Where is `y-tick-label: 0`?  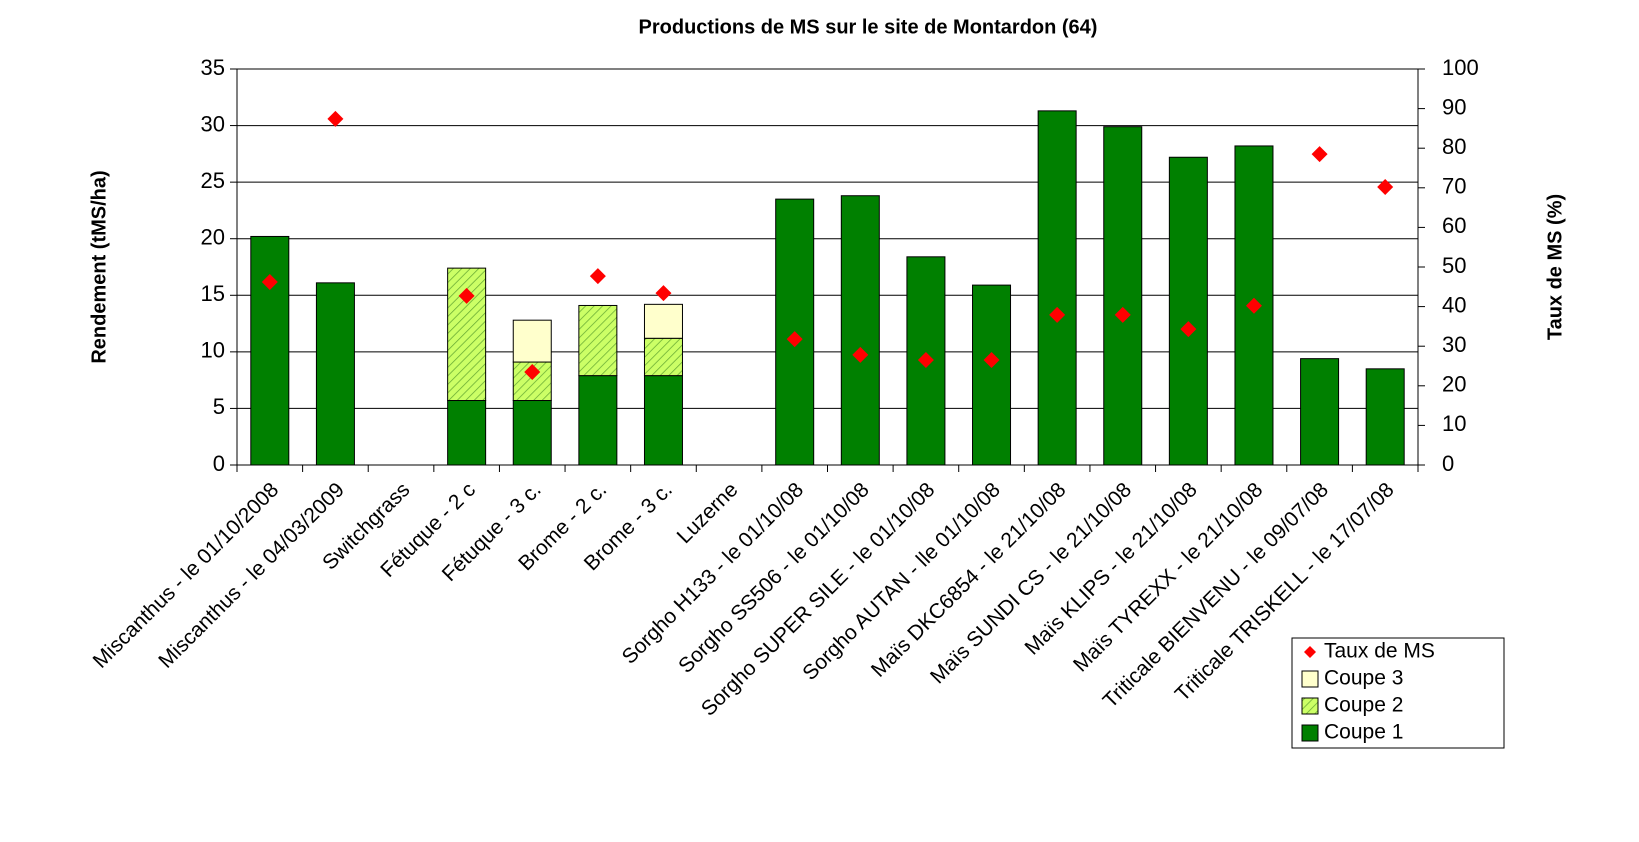
y-tick-label: 0 is located at coordinates (219, 463).